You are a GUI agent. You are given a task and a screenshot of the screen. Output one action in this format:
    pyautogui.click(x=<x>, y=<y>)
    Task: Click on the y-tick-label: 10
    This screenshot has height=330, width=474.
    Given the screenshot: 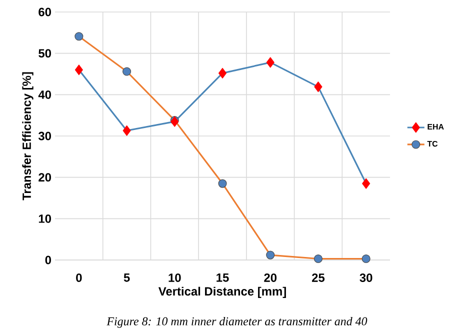 What is the action you would take?
    pyautogui.click(x=44, y=218)
    